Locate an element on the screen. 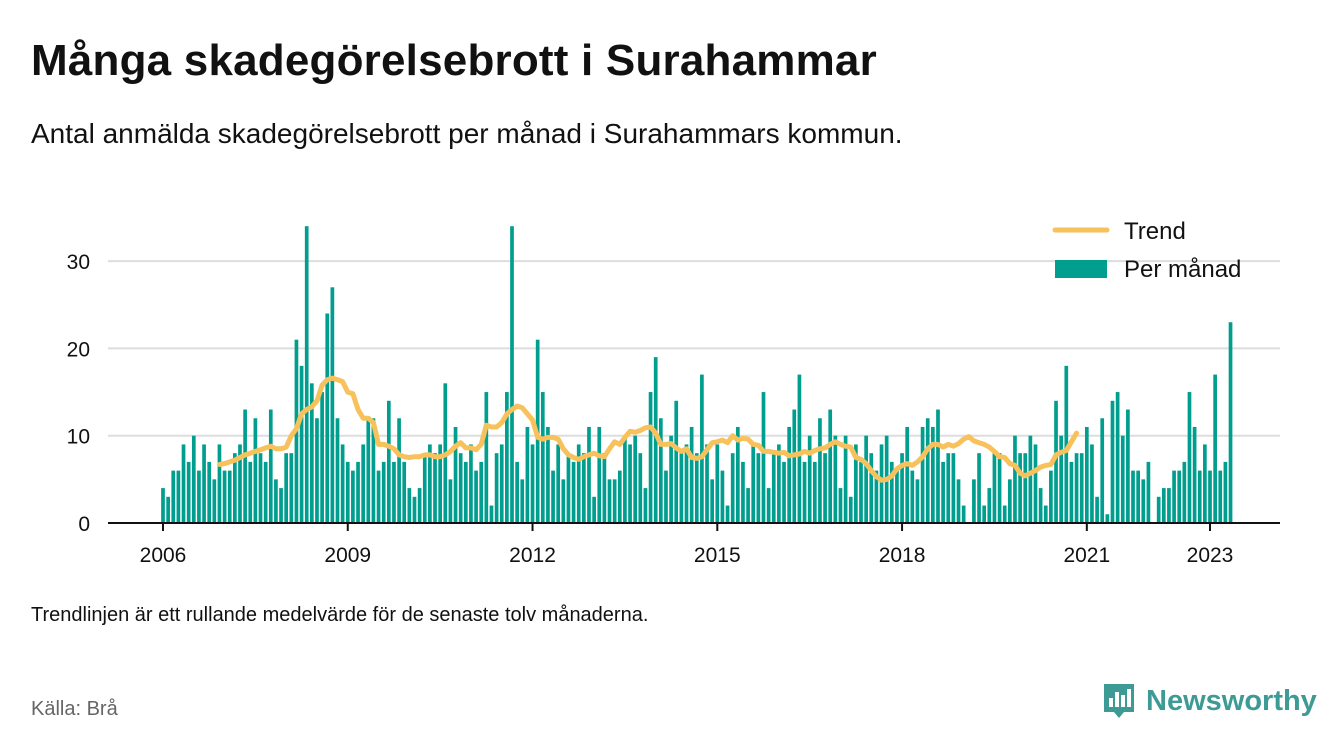 The width and height of the screenshot is (1340, 753). legend-bar-label: Per månad is located at coordinates (1182, 269).